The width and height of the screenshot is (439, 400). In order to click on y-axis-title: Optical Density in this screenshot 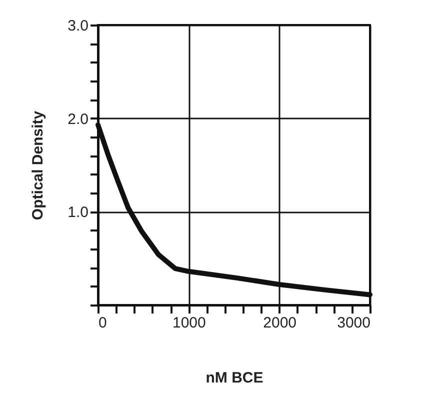, I will do `click(38, 165)`.